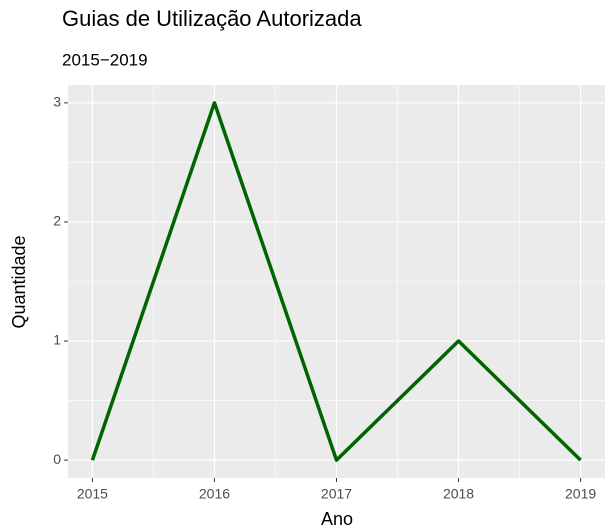 The width and height of the screenshot is (613, 531). What do you see at coordinates (458, 494) in the screenshot?
I see `x-tick-label: 2018` at bounding box center [458, 494].